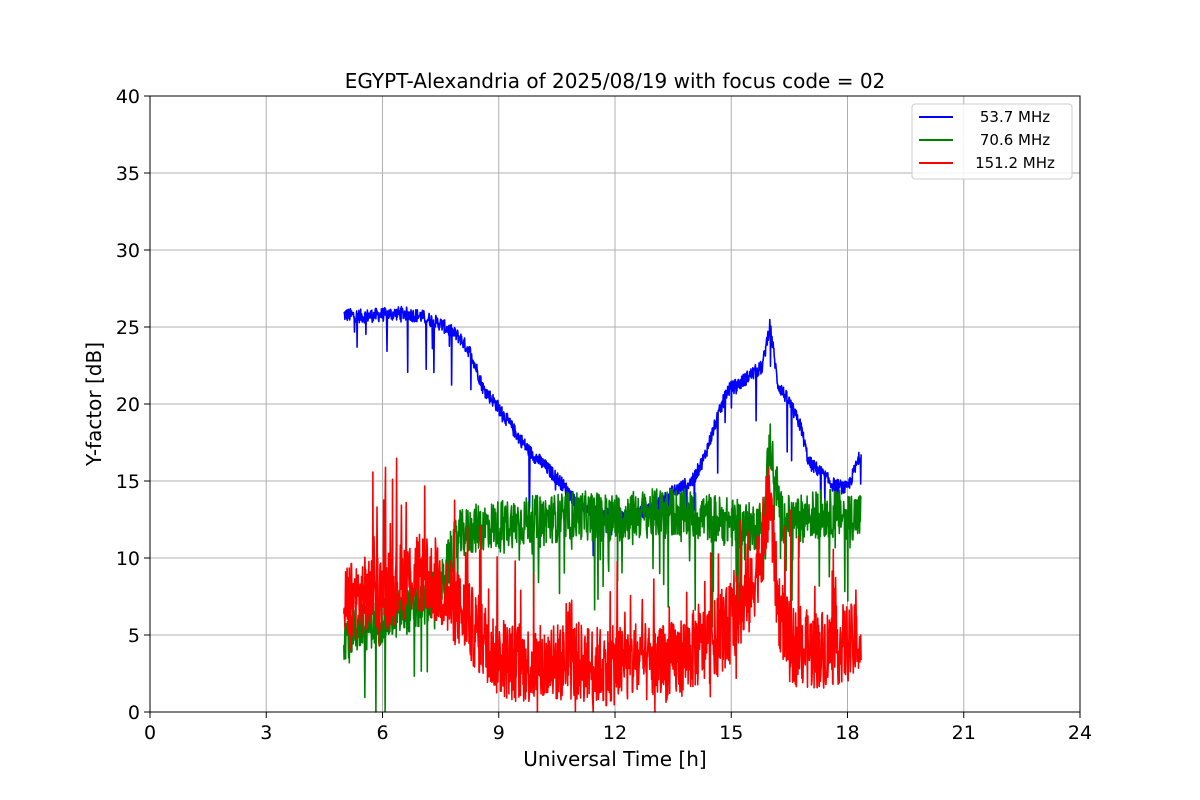 The width and height of the screenshot is (1200, 800). I want to click on legend: 53.7 MHz 70.6 MHz 151.2 MHz, so click(992, 141).